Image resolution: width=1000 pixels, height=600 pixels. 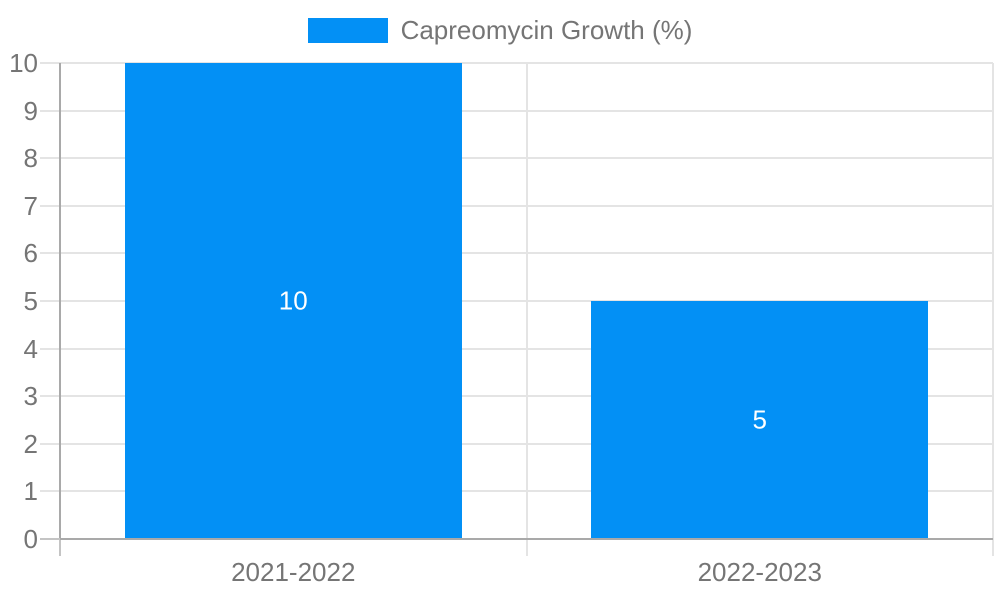 I want to click on x-axis-baseline, so click(x=526, y=539).